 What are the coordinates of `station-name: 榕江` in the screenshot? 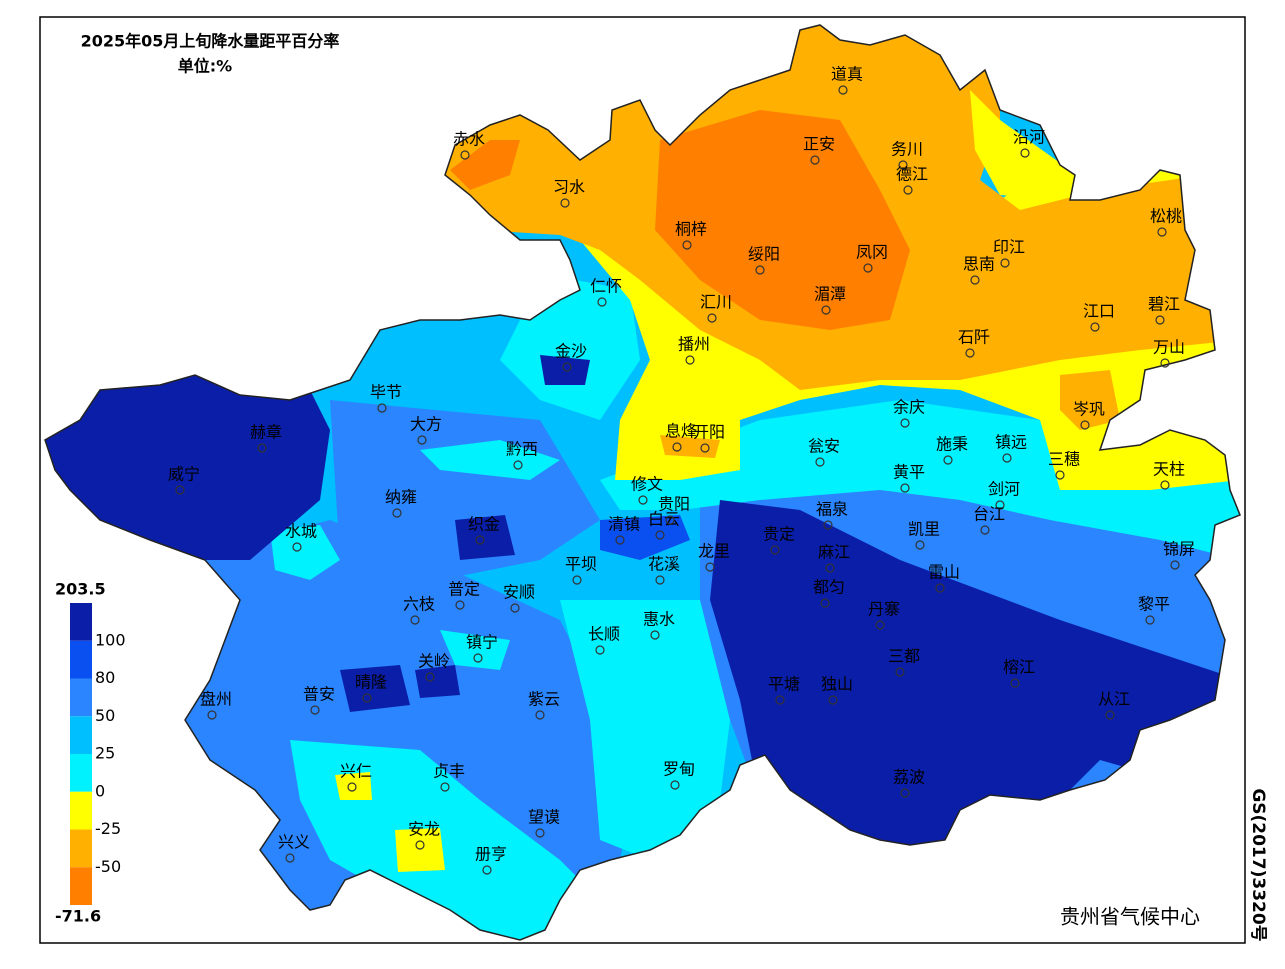 It's located at (1019, 667).